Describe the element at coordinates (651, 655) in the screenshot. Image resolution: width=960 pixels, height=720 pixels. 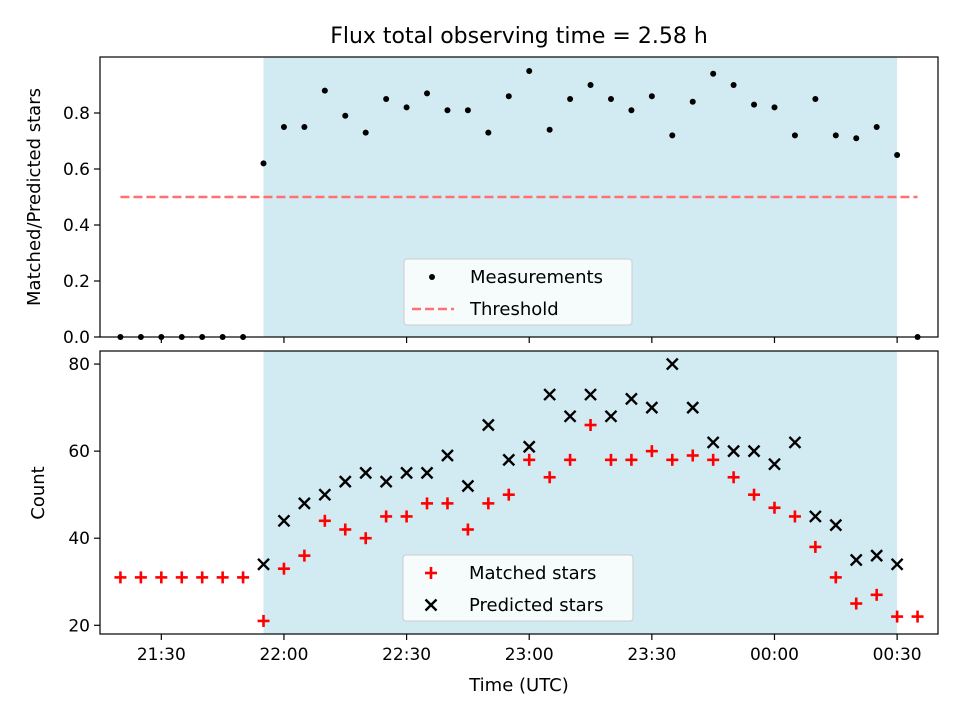
I see `x-tick-label: 23:30` at that location.